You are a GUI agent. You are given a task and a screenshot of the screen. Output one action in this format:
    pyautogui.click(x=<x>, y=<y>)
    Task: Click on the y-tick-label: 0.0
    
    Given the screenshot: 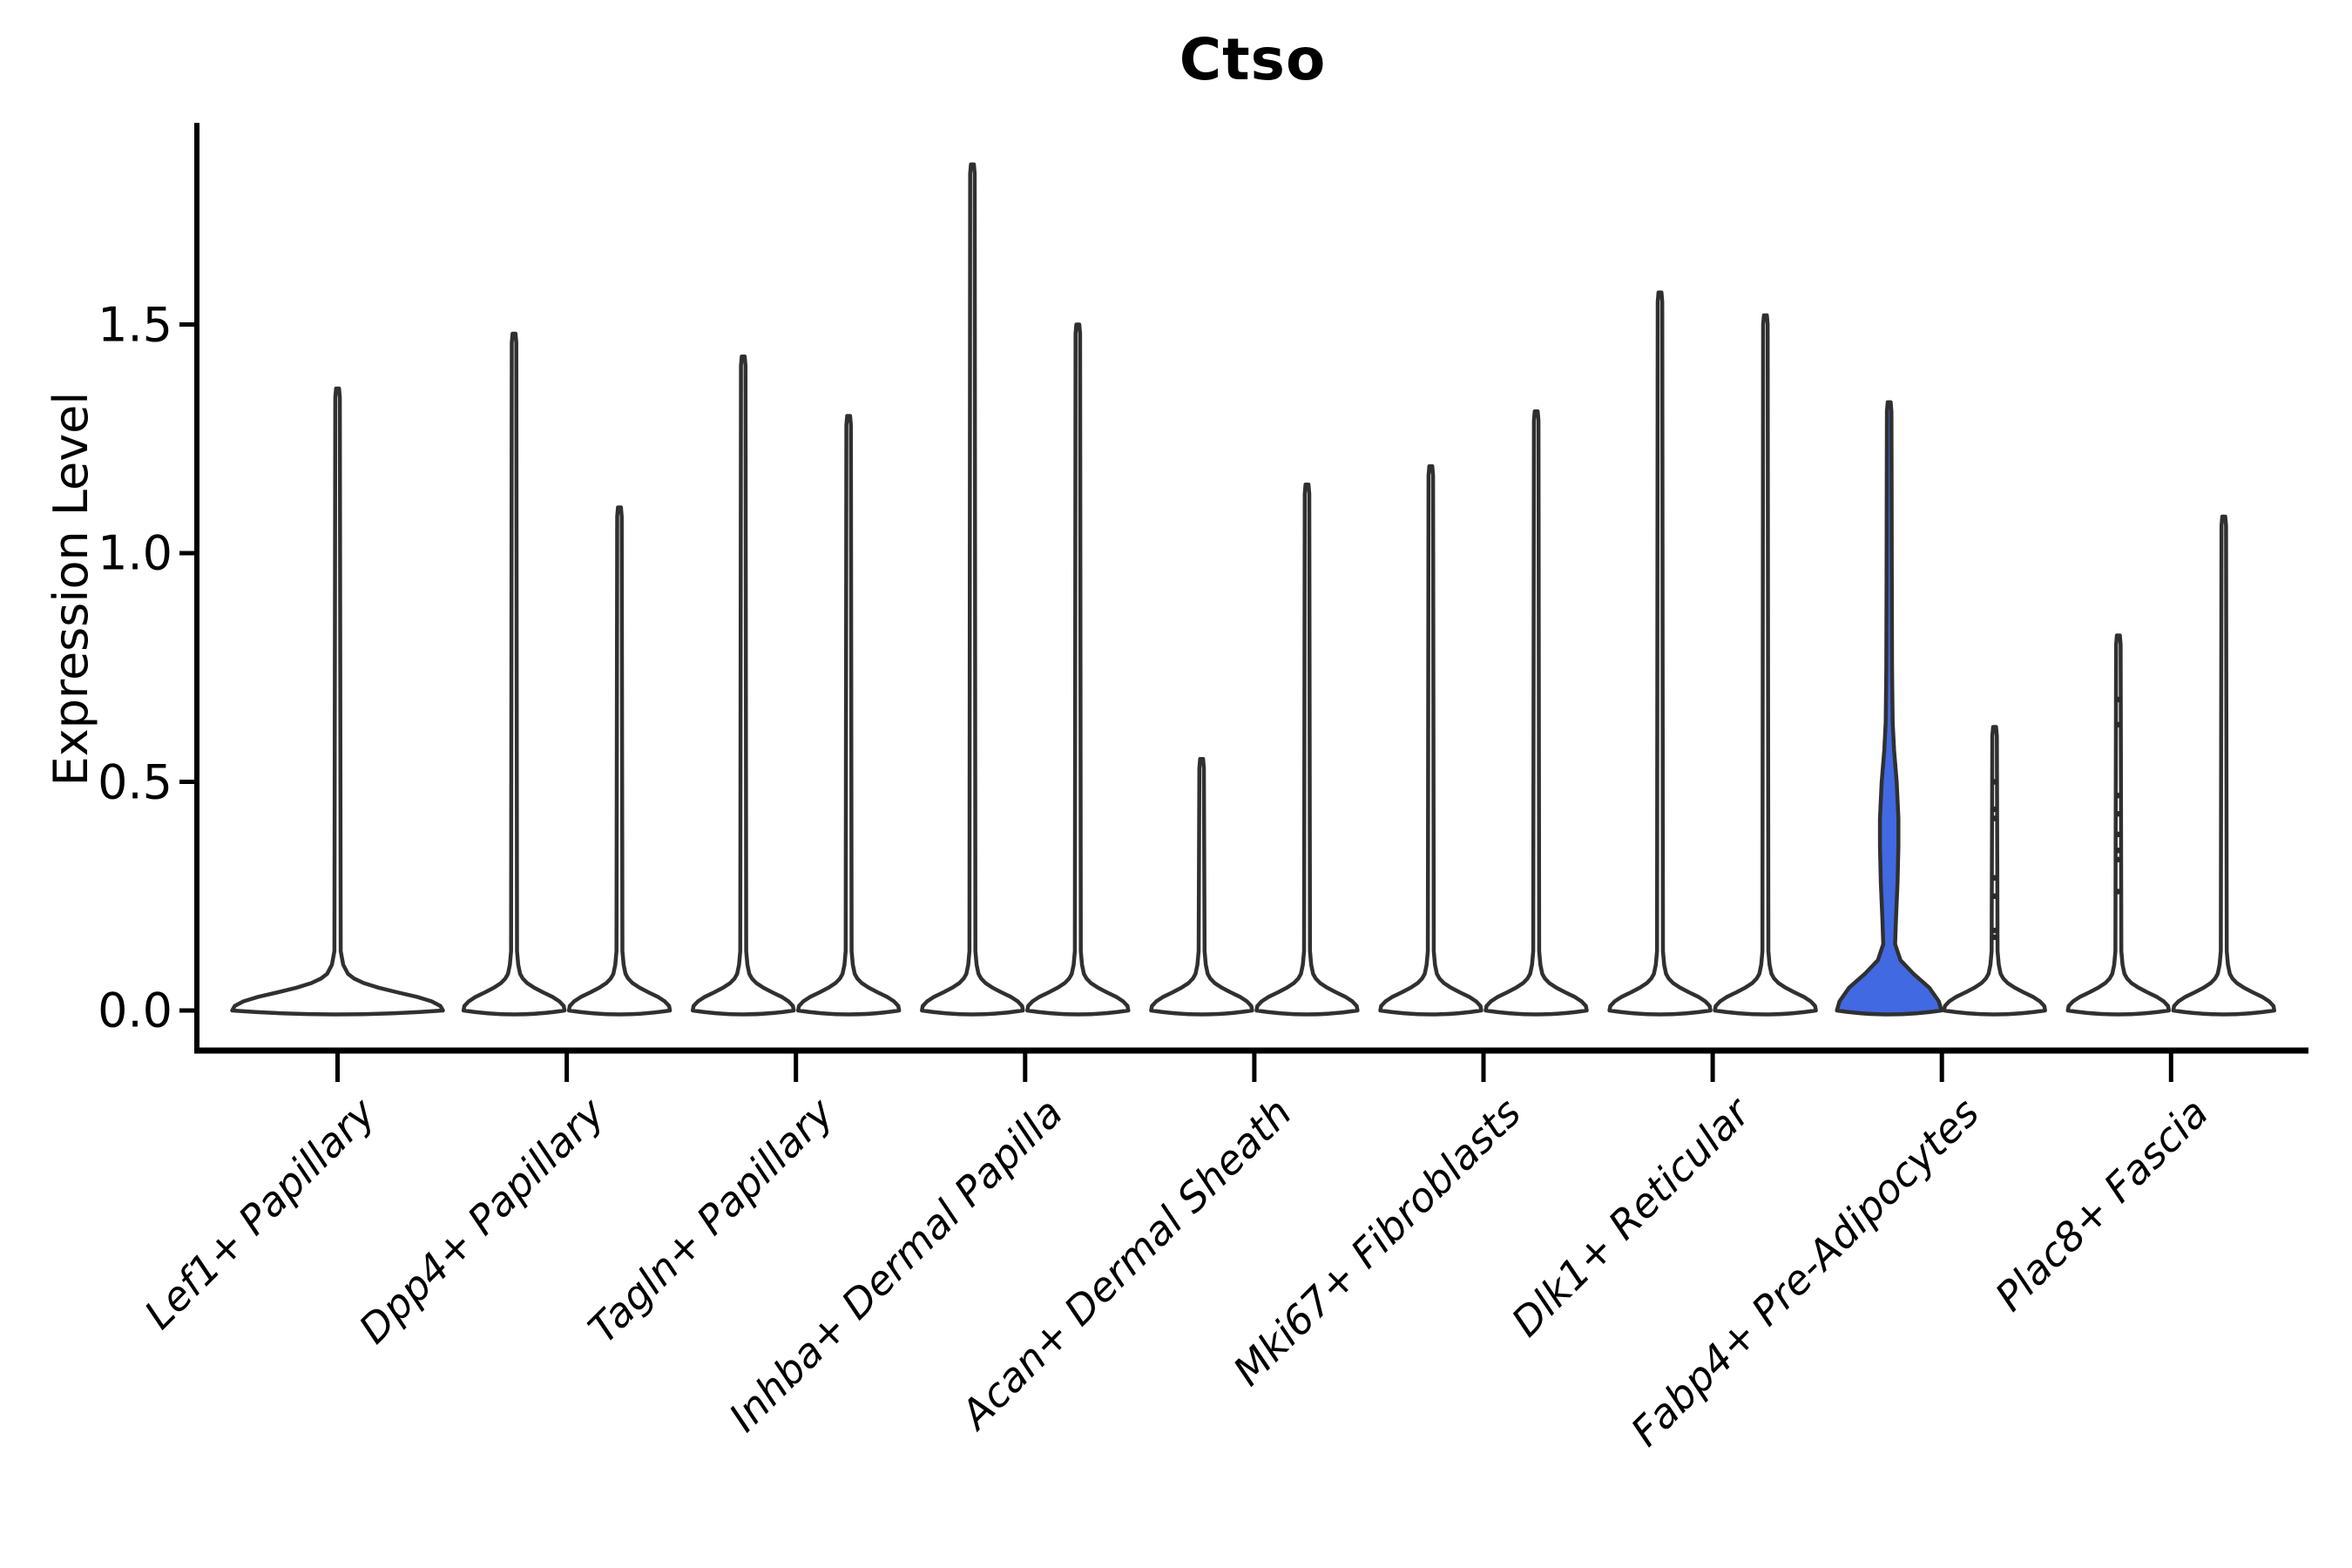 What is the action you would take?
    pyautogui.click(x=135, y=1011)
    